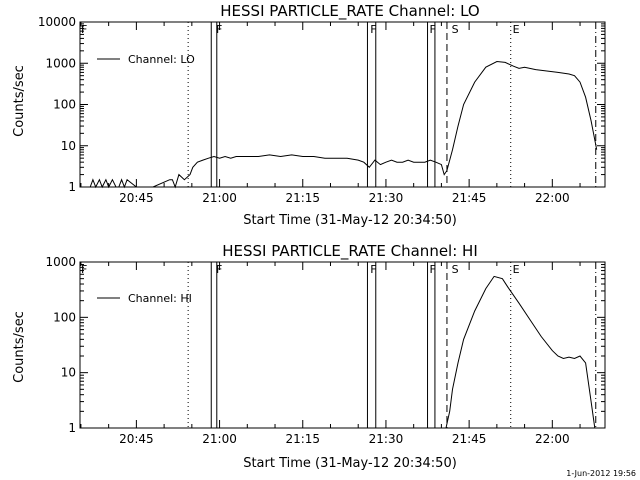 Image resolution: width=640 pixels, height=480 pixels. Describe the element at coordinates (57, 22) in the screenshot. I see `y-tick-label: 10000` at that location.